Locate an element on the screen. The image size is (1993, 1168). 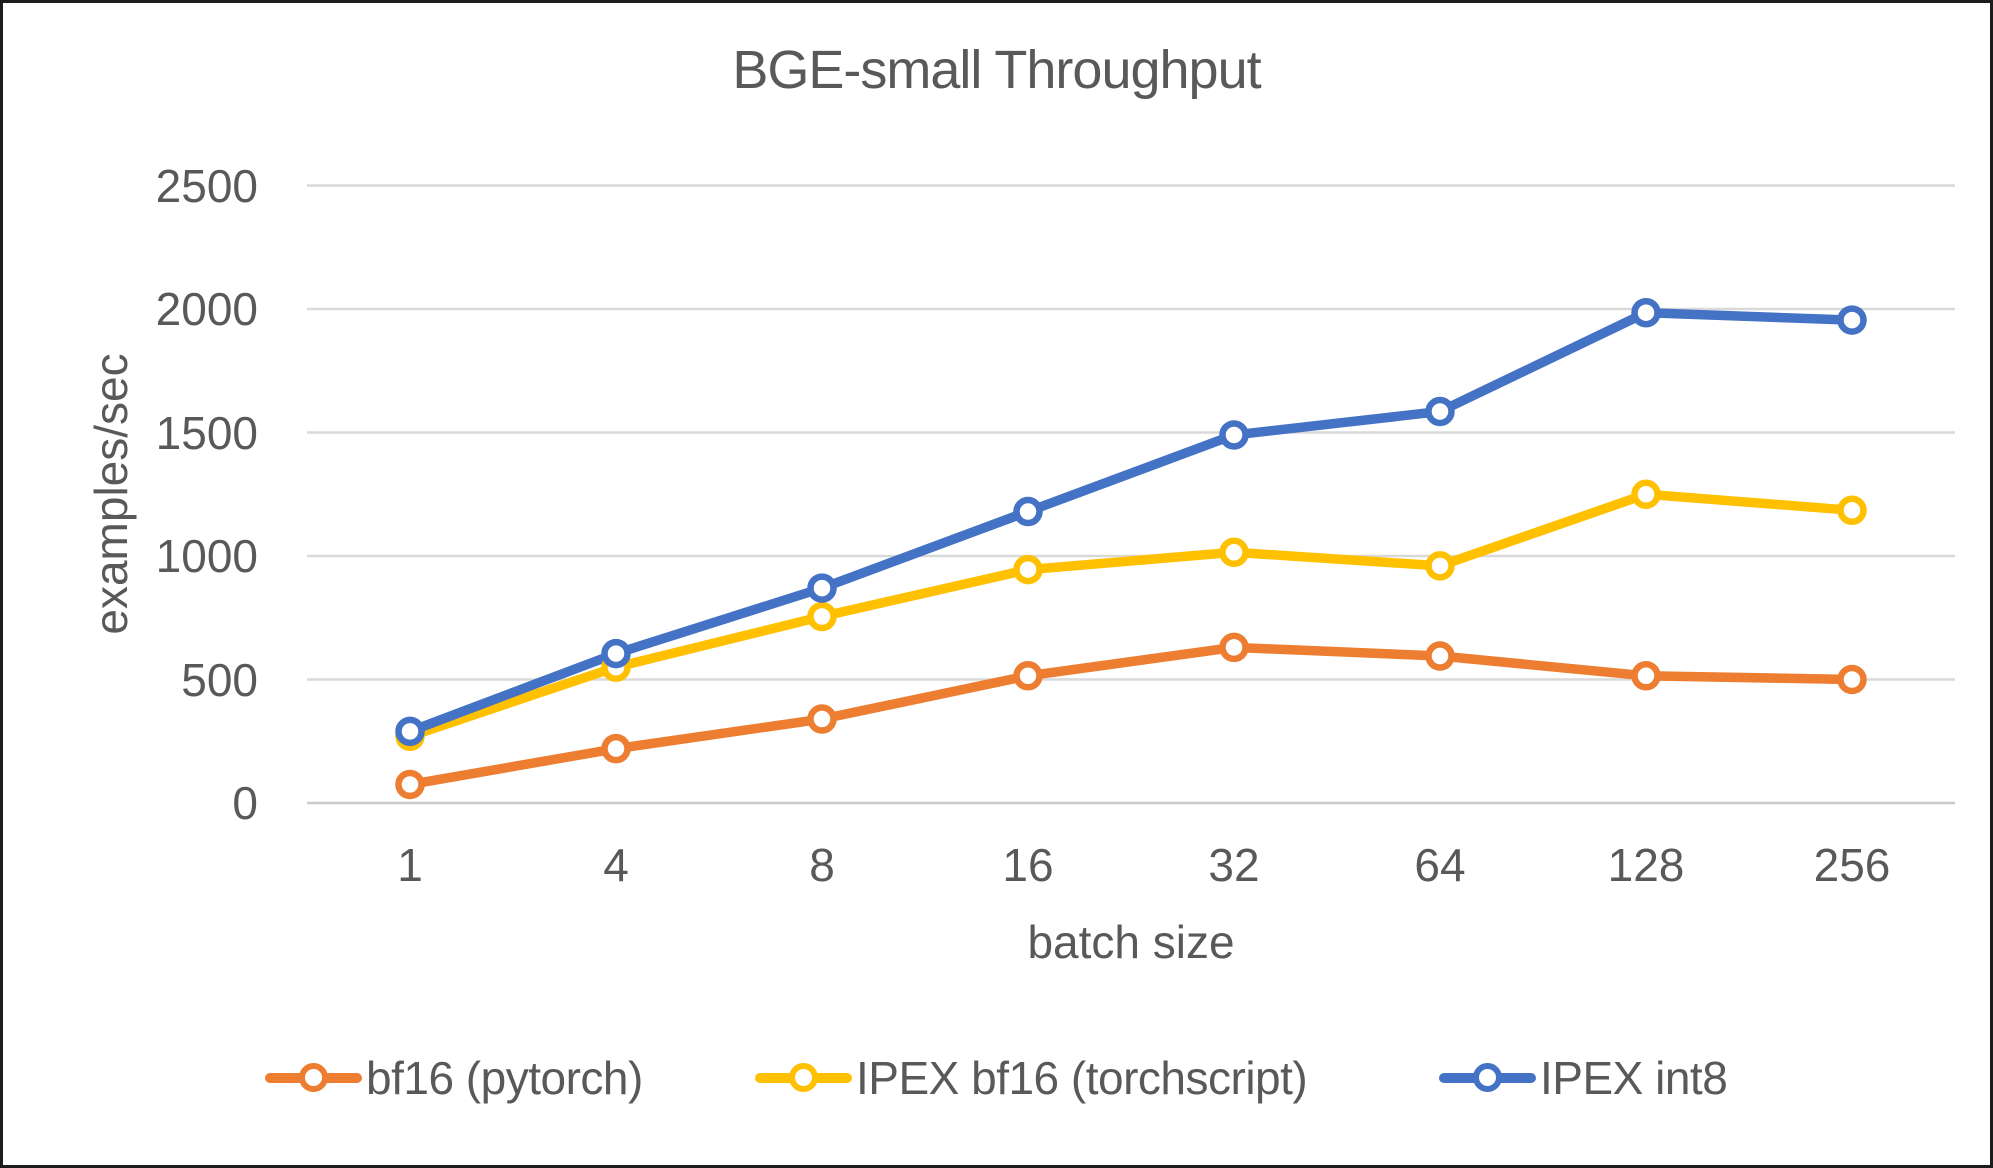
x-tick-label: 8 is located at coordinates (822, 865).